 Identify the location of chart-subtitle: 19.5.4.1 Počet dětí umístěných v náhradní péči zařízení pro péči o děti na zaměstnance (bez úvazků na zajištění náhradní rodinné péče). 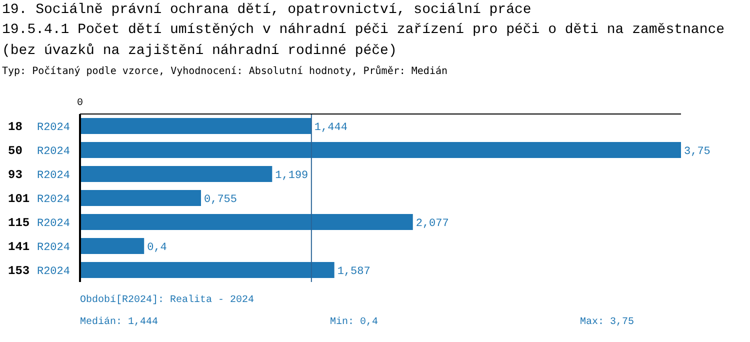
(364, 41).